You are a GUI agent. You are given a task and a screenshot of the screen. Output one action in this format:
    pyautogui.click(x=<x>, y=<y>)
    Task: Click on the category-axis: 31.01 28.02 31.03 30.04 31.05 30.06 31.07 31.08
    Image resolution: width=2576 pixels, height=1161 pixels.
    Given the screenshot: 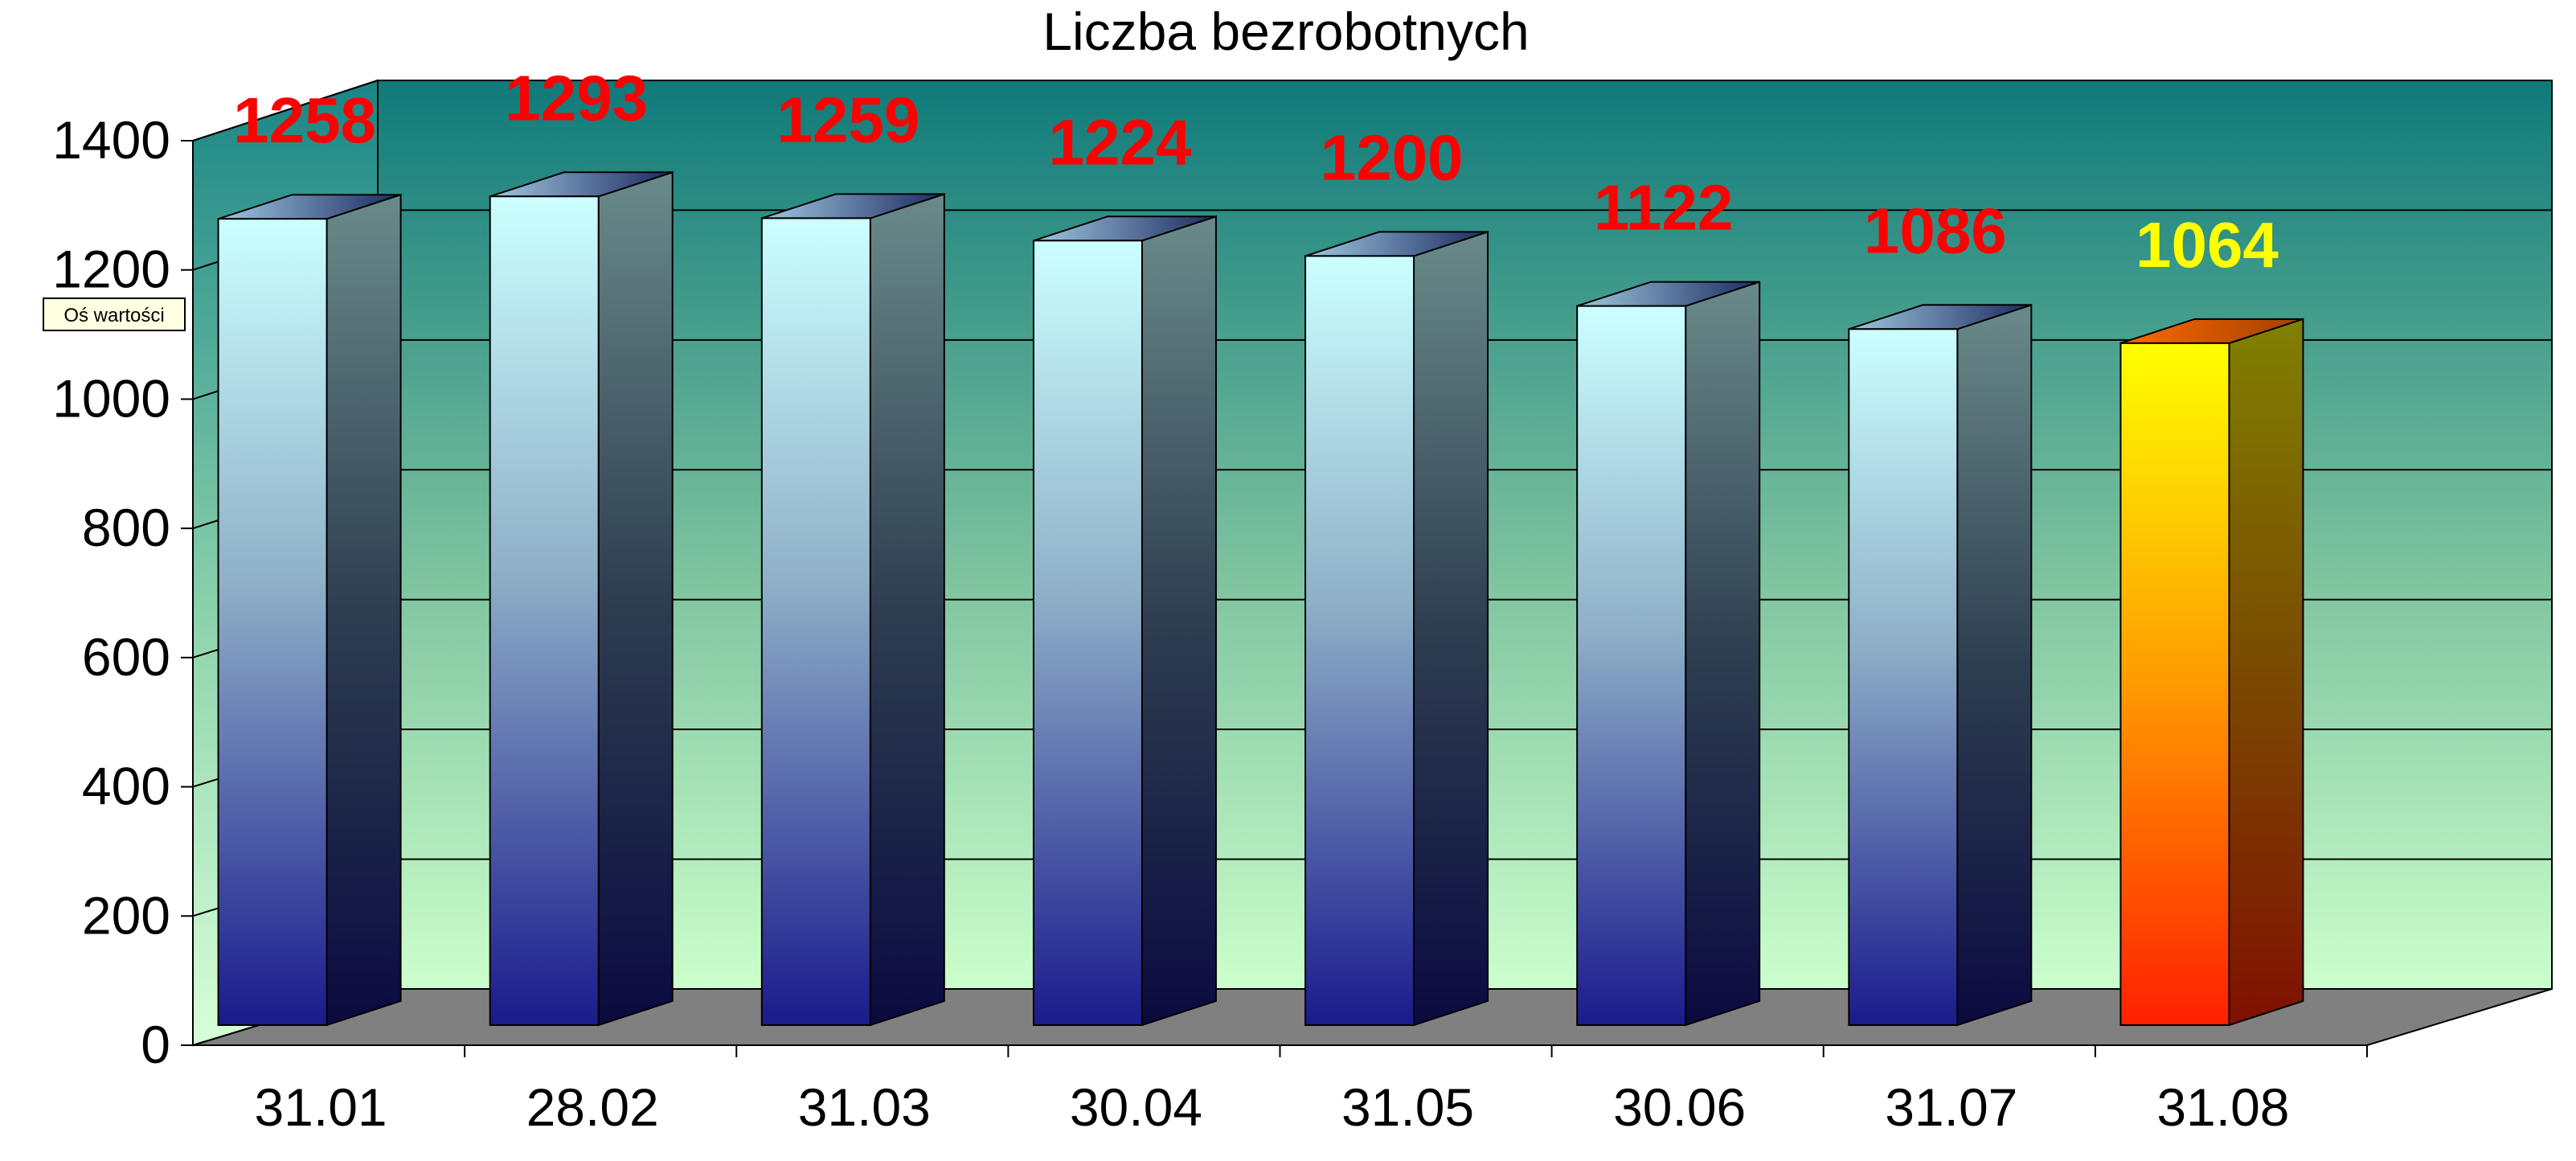 What is the action you would take?
    pyautogui.click(x=1280, y=1090)
    